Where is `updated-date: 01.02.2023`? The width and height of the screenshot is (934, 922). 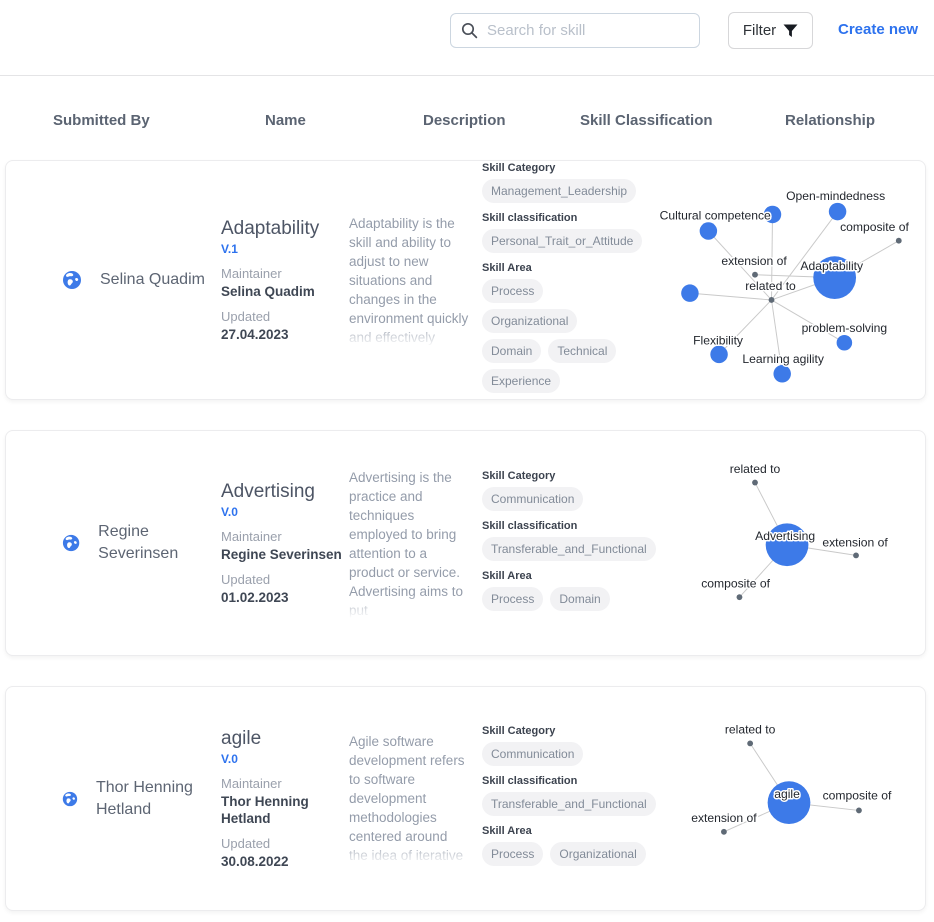 updated-date: 01.02.2023 is located at coordinates (255, 597).